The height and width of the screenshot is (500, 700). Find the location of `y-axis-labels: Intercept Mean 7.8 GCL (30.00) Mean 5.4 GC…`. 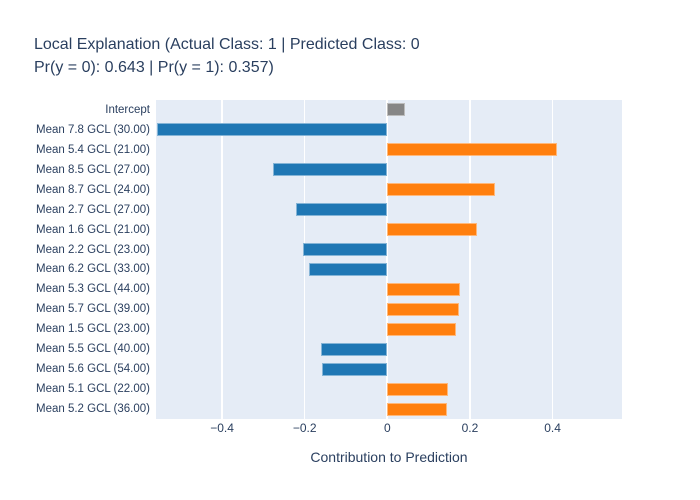

y-axis-labels: Intercept Mean 7.8 GCL (30.00) Mean 5.4 GC… is located at coordinates (75, 259).